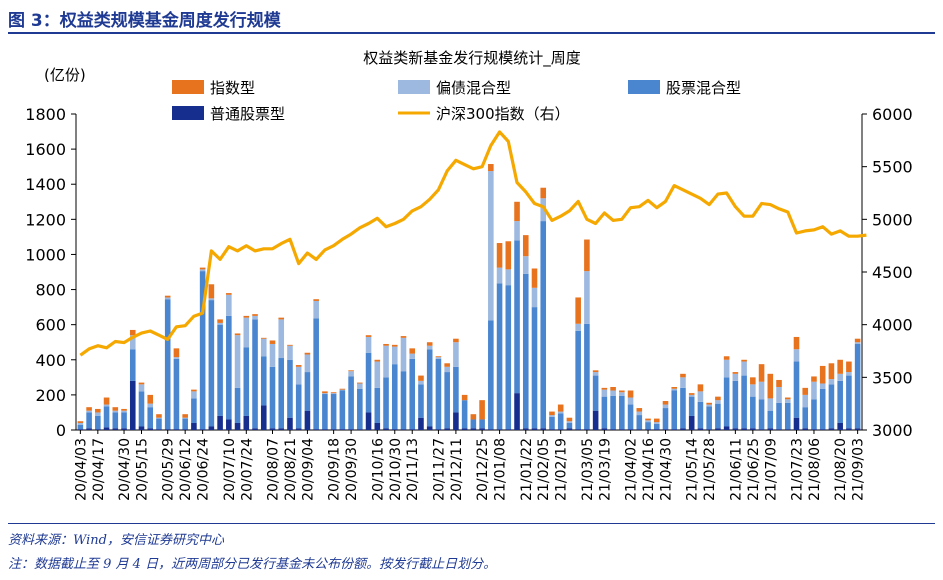  I want to click on left-tick-label: 0, so click(61, 430).